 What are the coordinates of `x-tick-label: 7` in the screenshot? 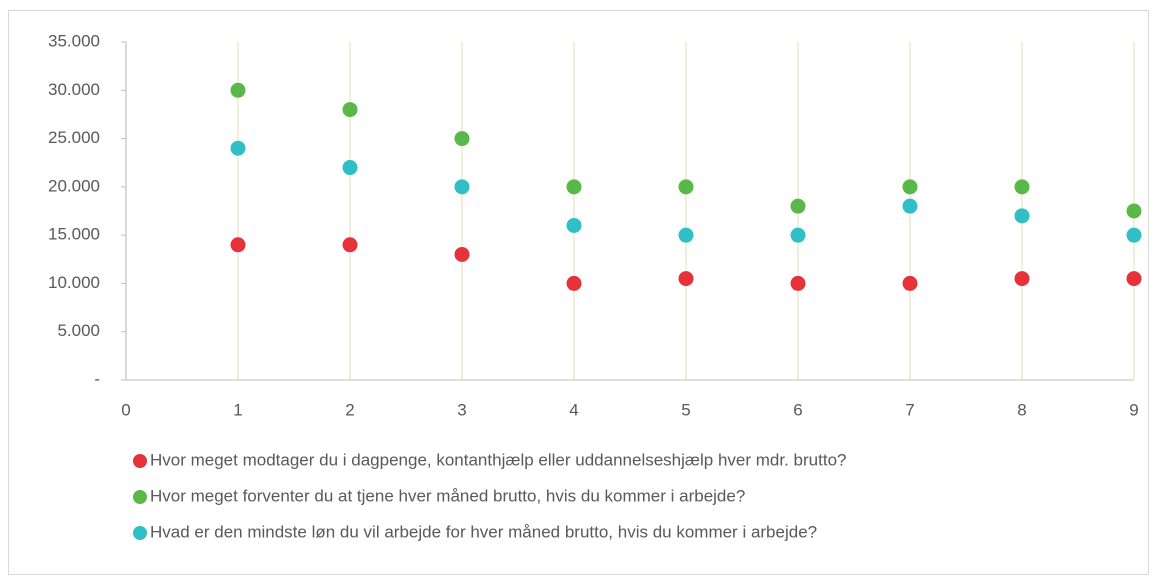 It's located at (909, 409).